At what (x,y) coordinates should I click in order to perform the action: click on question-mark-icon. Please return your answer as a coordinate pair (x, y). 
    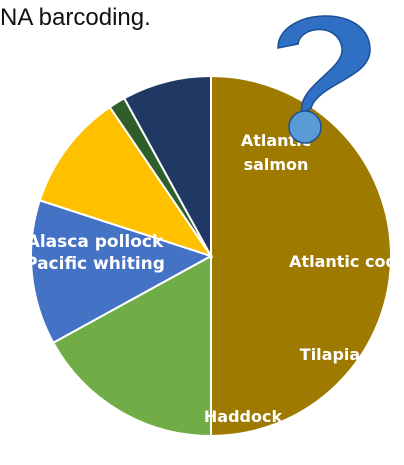
    Looking at the image, I should click on (324, 79).